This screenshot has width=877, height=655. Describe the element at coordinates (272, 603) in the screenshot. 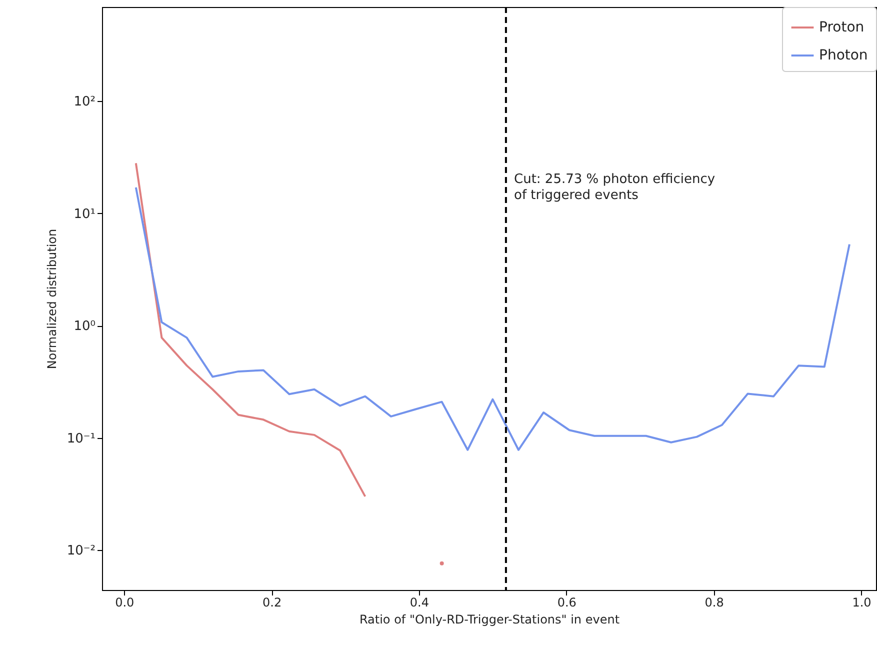

I see `x-tick-label: 0.2` at that location.